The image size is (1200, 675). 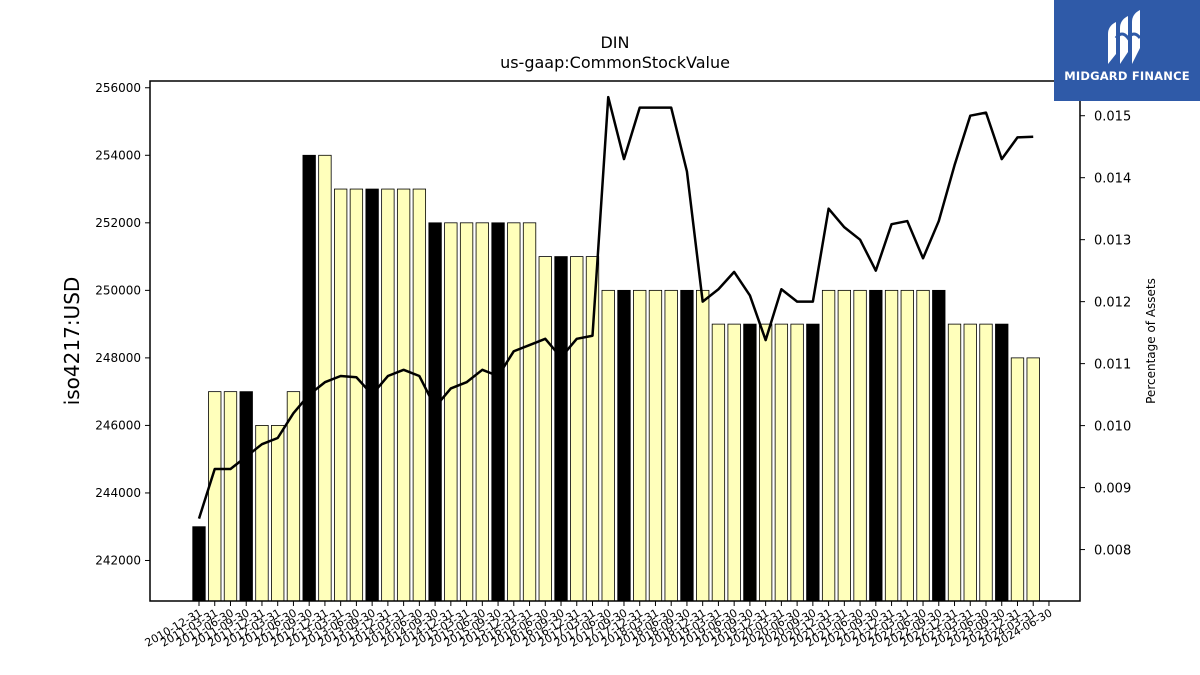 What do you see at coordinates (118, 425) in the screenshot?
I see `y-tick-label: 246000` at bounding box center [118, 425].